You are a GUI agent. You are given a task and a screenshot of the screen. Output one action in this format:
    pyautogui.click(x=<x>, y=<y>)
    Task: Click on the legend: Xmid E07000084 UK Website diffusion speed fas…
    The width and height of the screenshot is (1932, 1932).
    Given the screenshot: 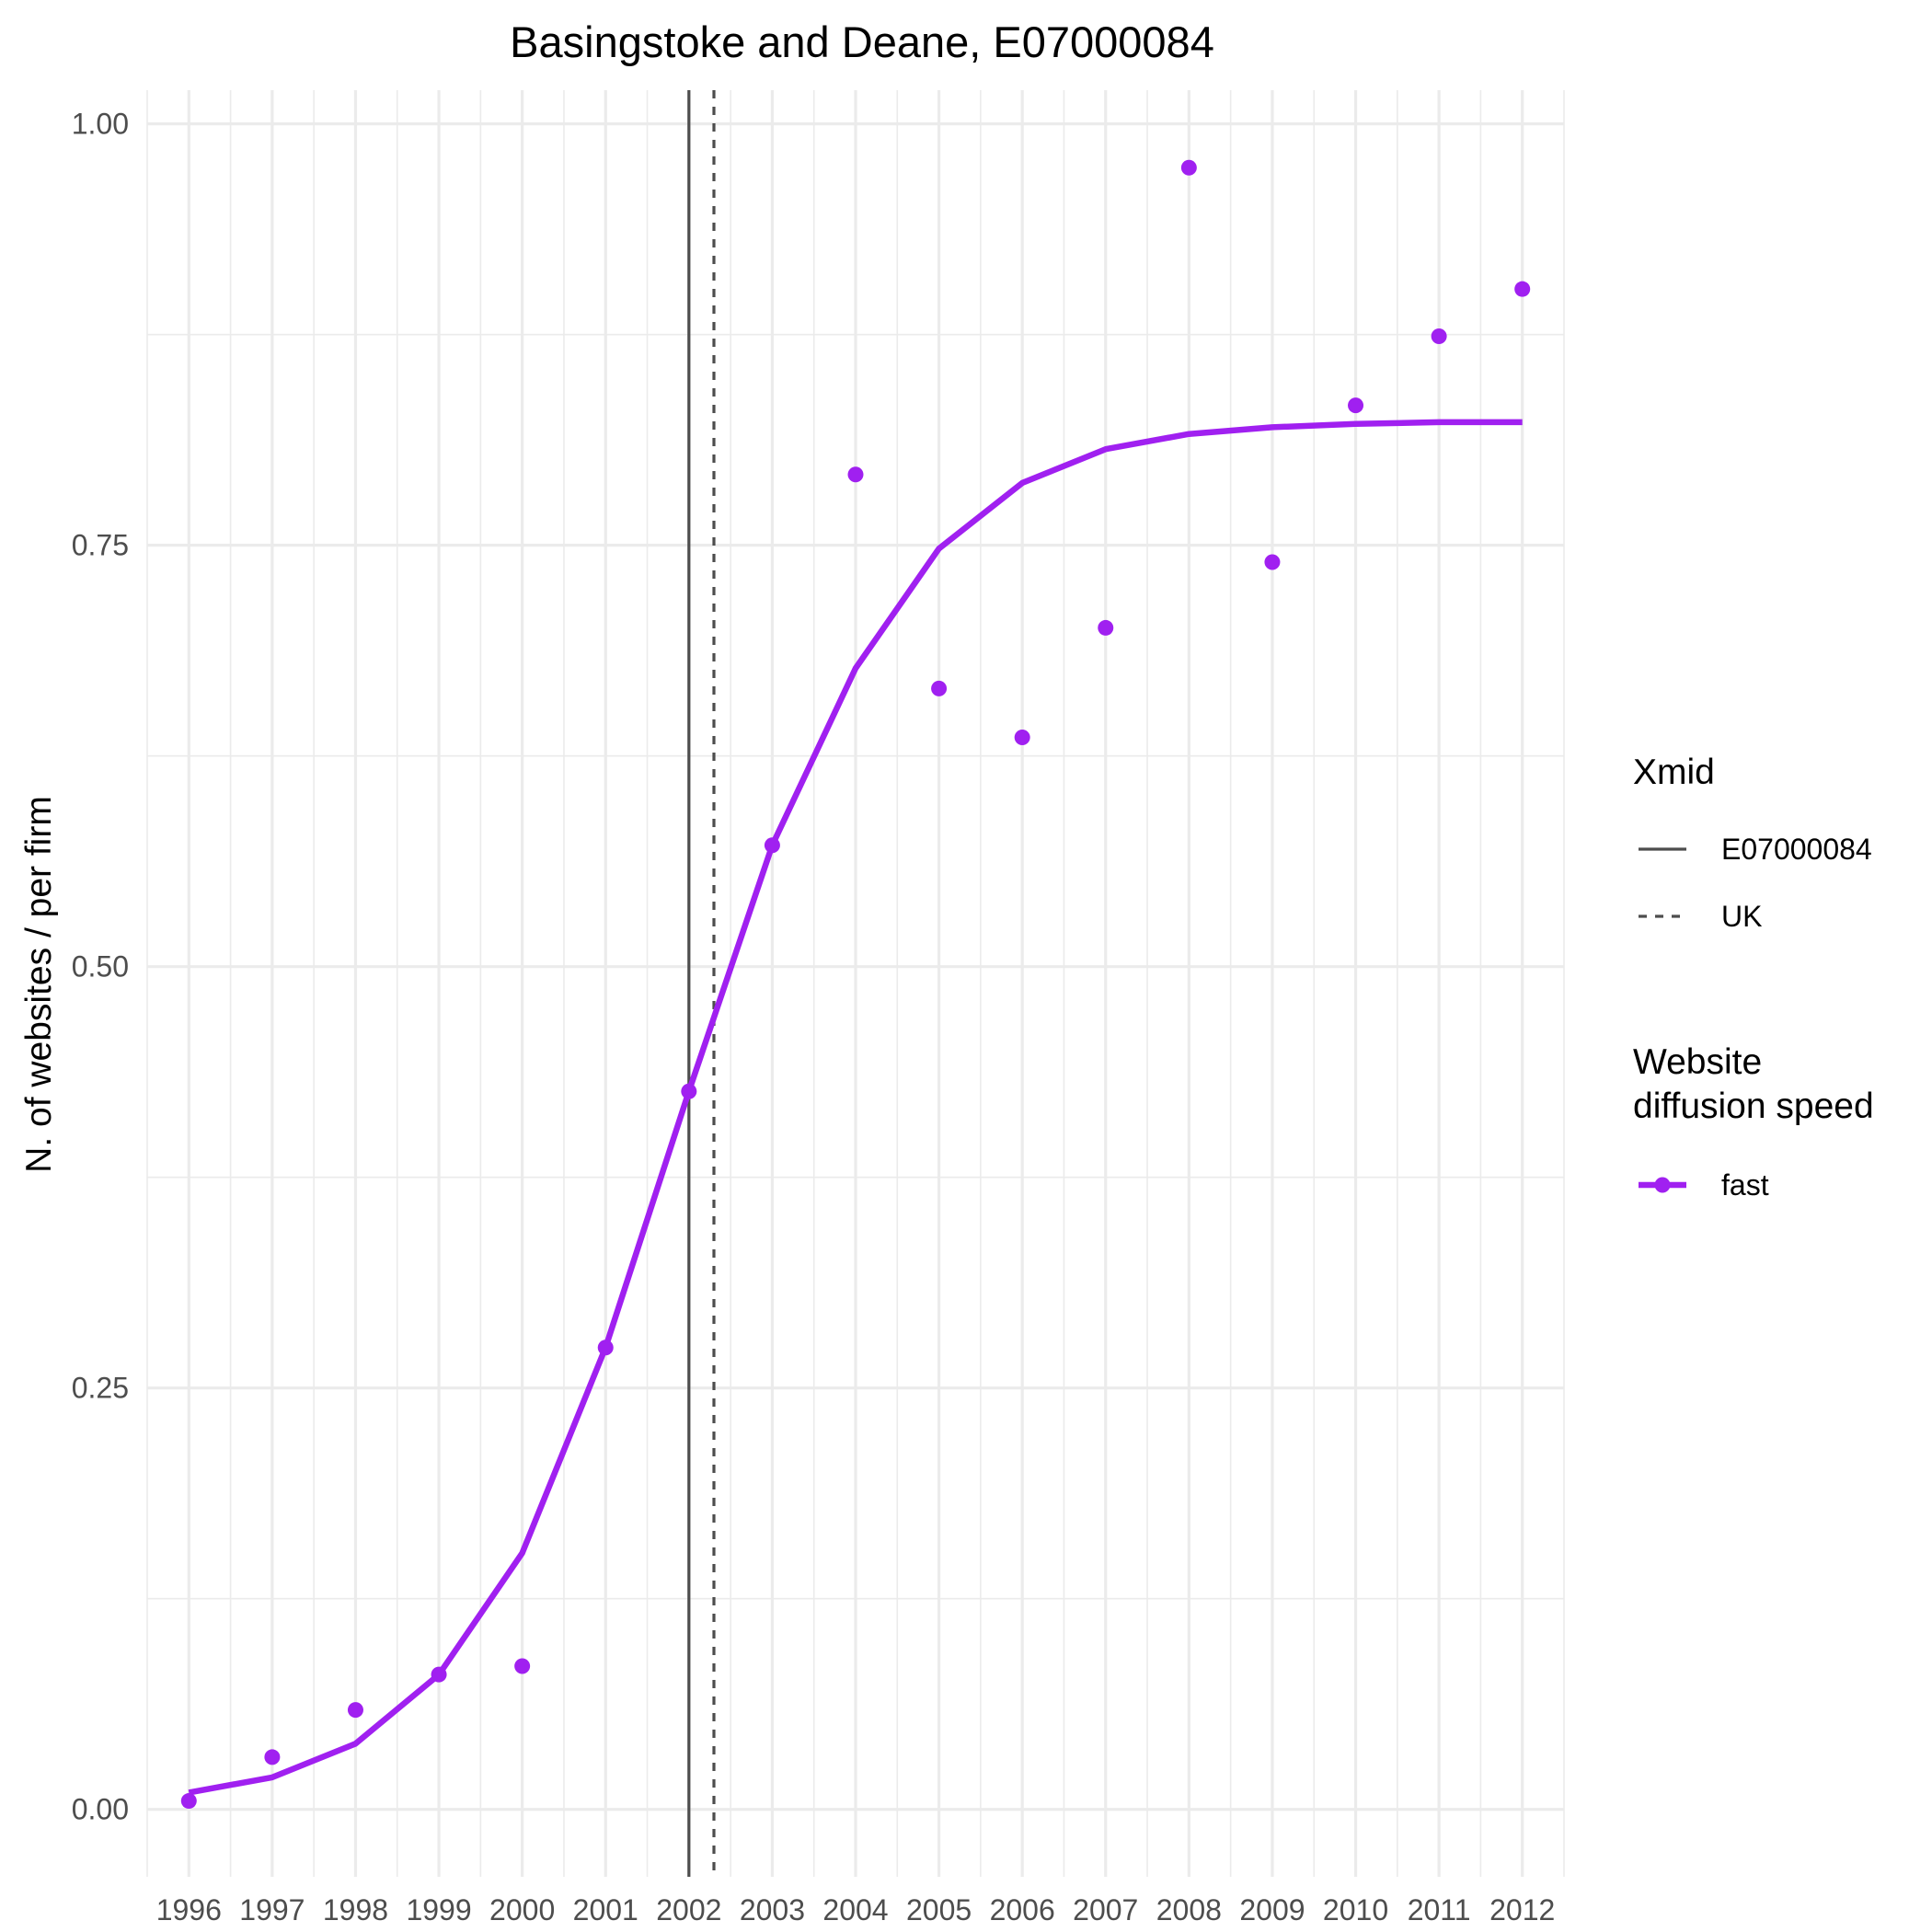 What is the action you would take?
    pyautogui.click(x=1753, y=977)
    